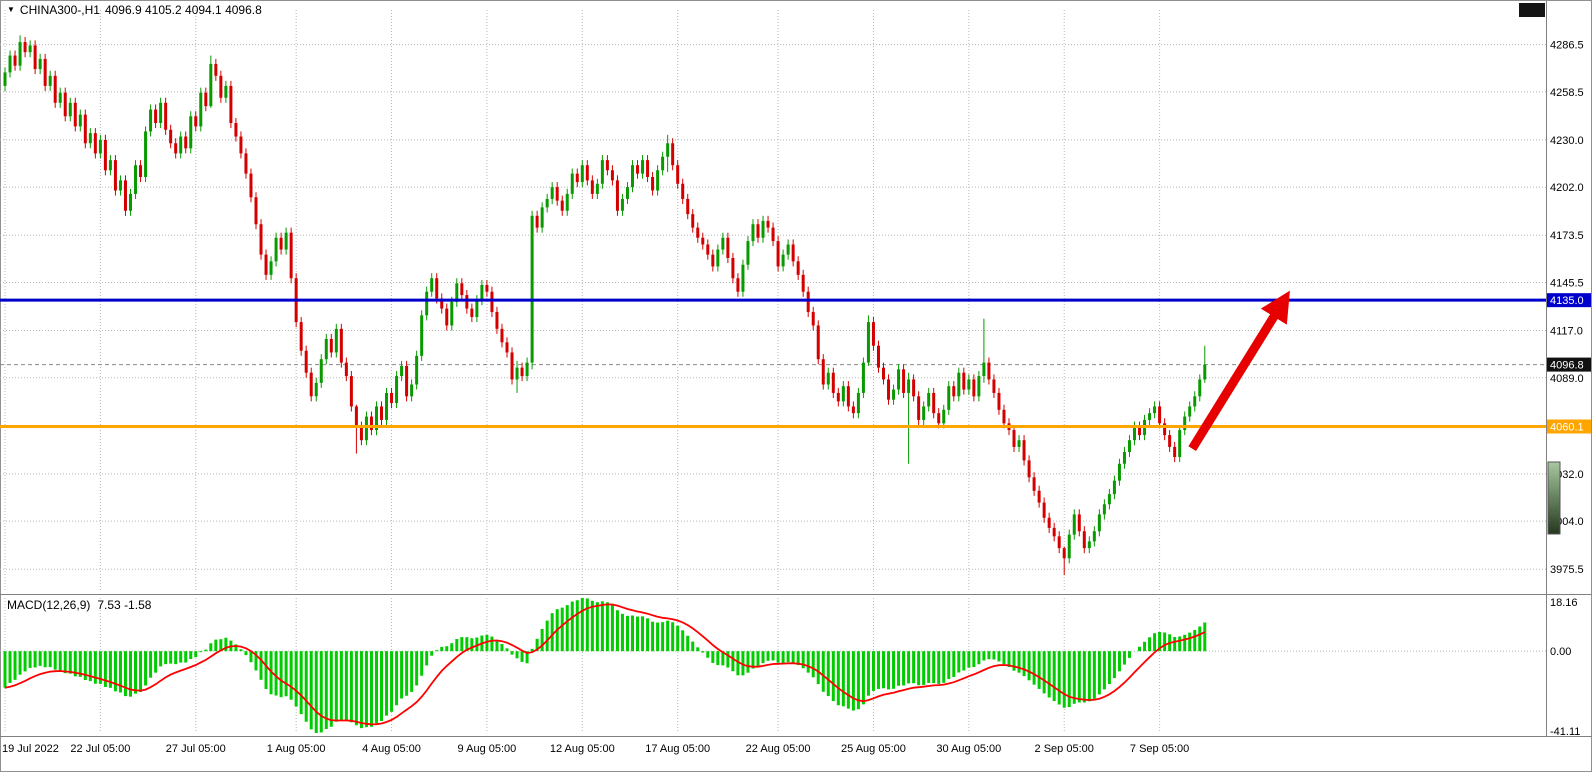 The width and height of the screenshot is (1592, 772). Describe the element at coordinates (183, 10) in the screenshot. I see `ohlc-values: 4096.9 4105.2 4094.1 4096.8` at that location.